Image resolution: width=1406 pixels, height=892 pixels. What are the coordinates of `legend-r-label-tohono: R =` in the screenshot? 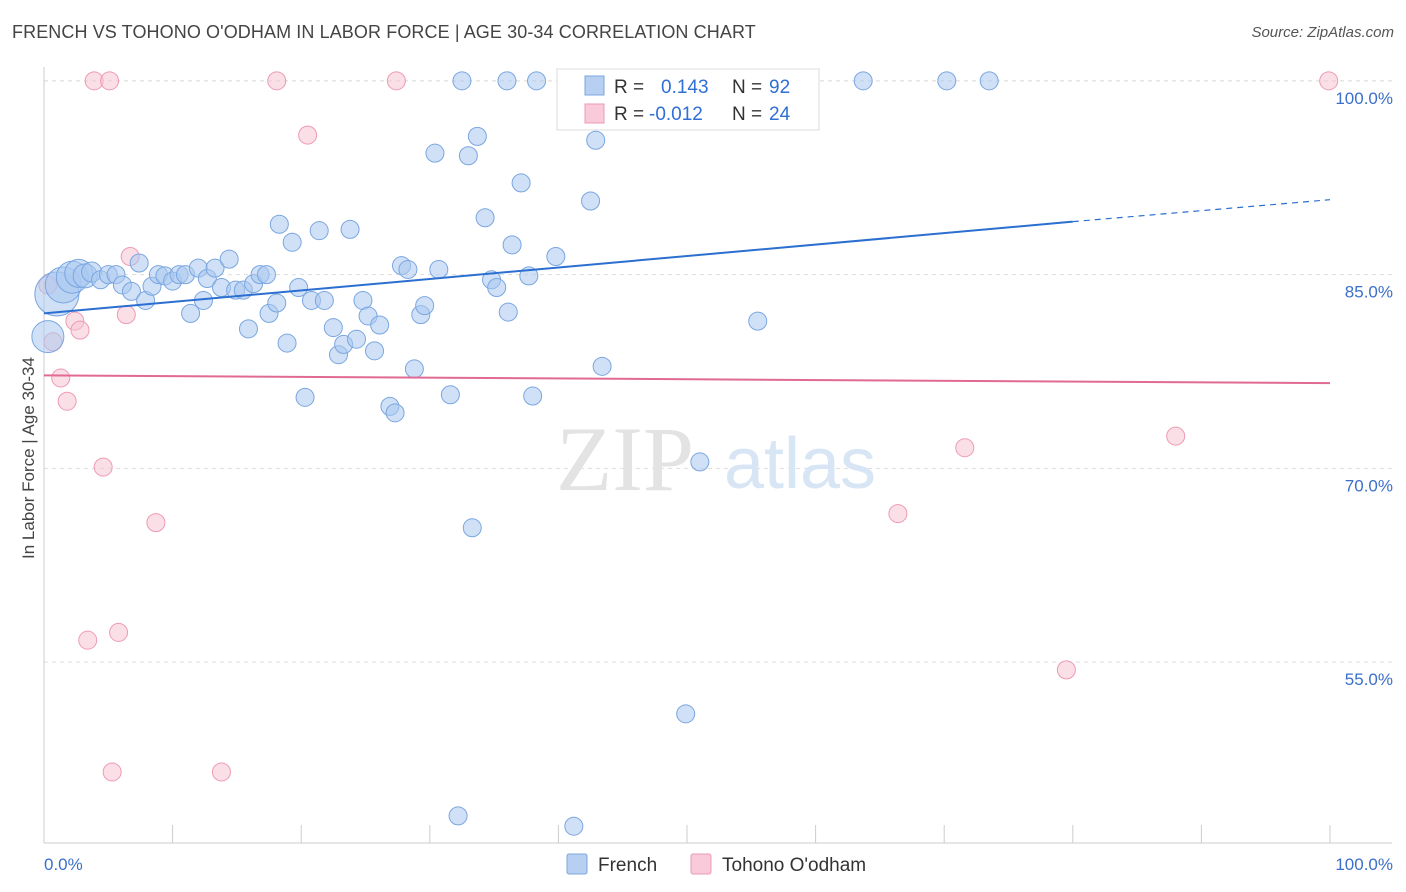 It's located at (629, 114).